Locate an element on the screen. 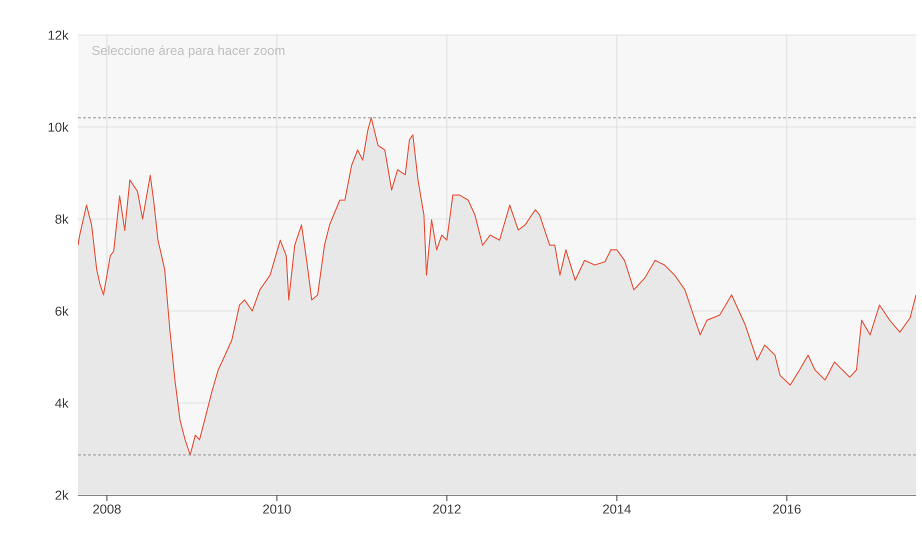 This screenshot has height=533, width=922. y-tick-label: 10k is located at coordinates (58, 127).